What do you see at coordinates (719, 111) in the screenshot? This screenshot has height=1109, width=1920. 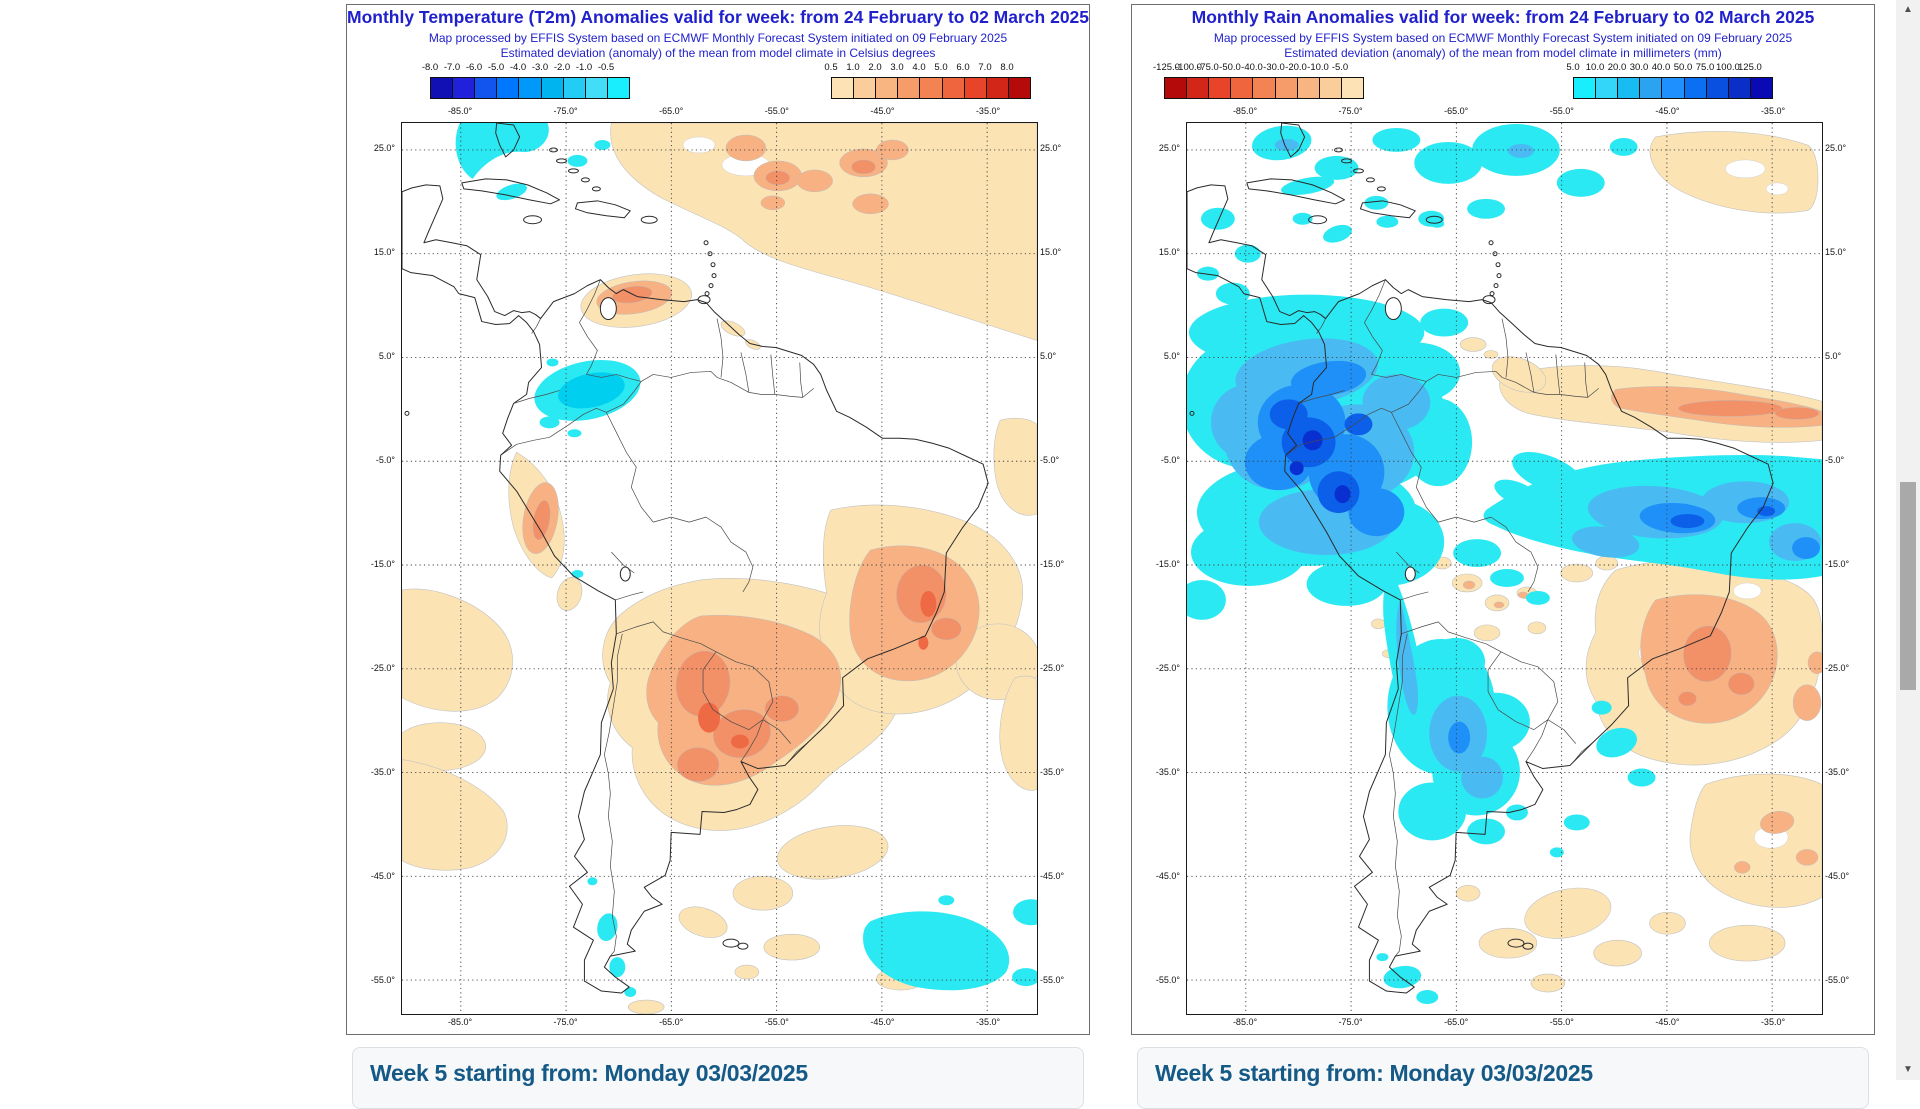 I see `longitude-labels-top: -85.0° -75.0° -65.0° -55.0° -45.0° -35.0°` at bounding box center [719, 111].